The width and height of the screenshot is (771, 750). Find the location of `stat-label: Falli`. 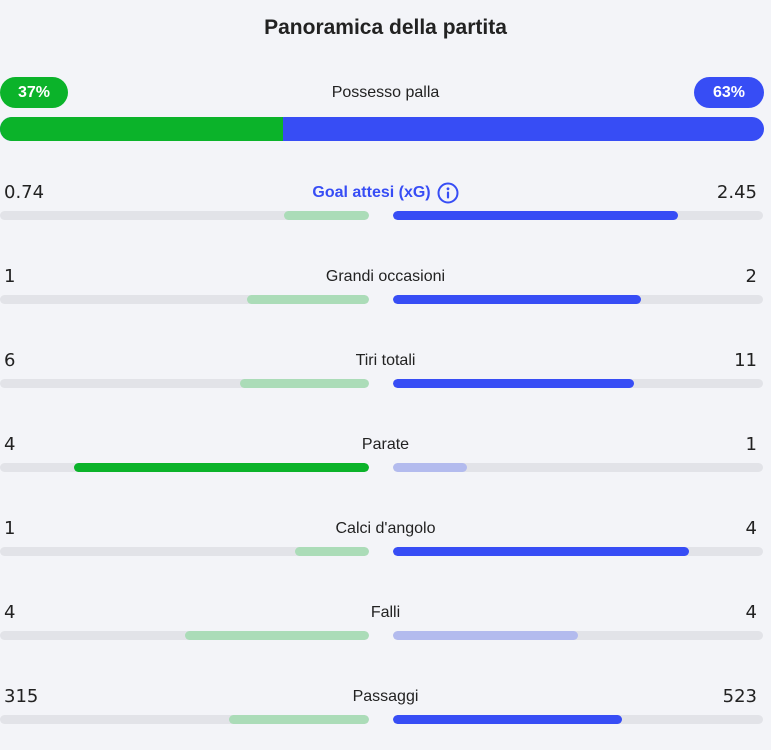

stat-label: Falli is located at coordinates (385, 613).